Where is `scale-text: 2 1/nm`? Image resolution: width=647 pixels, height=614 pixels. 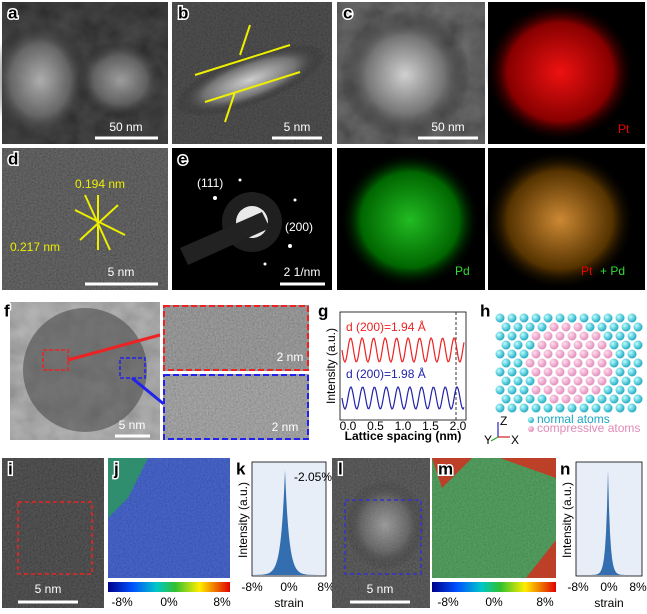 scale-text: 2 1/nm is located at coordinates (302, 272).